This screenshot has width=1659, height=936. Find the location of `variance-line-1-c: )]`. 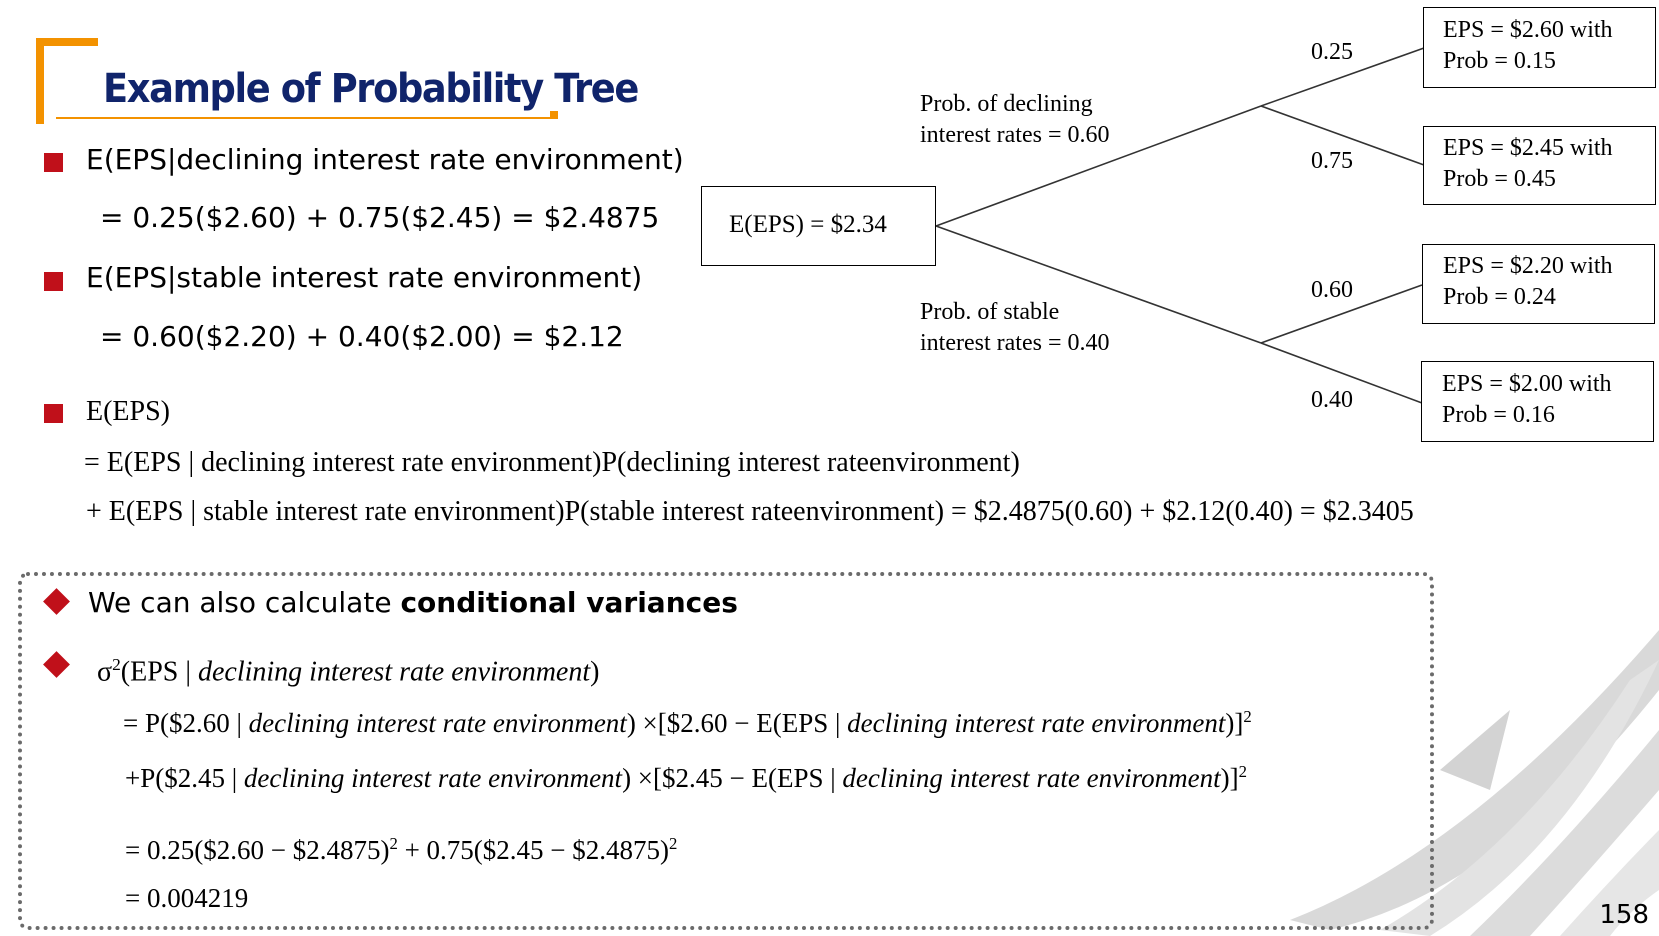

variance-line-1-c: )] is located at coordinates (1234, 723).